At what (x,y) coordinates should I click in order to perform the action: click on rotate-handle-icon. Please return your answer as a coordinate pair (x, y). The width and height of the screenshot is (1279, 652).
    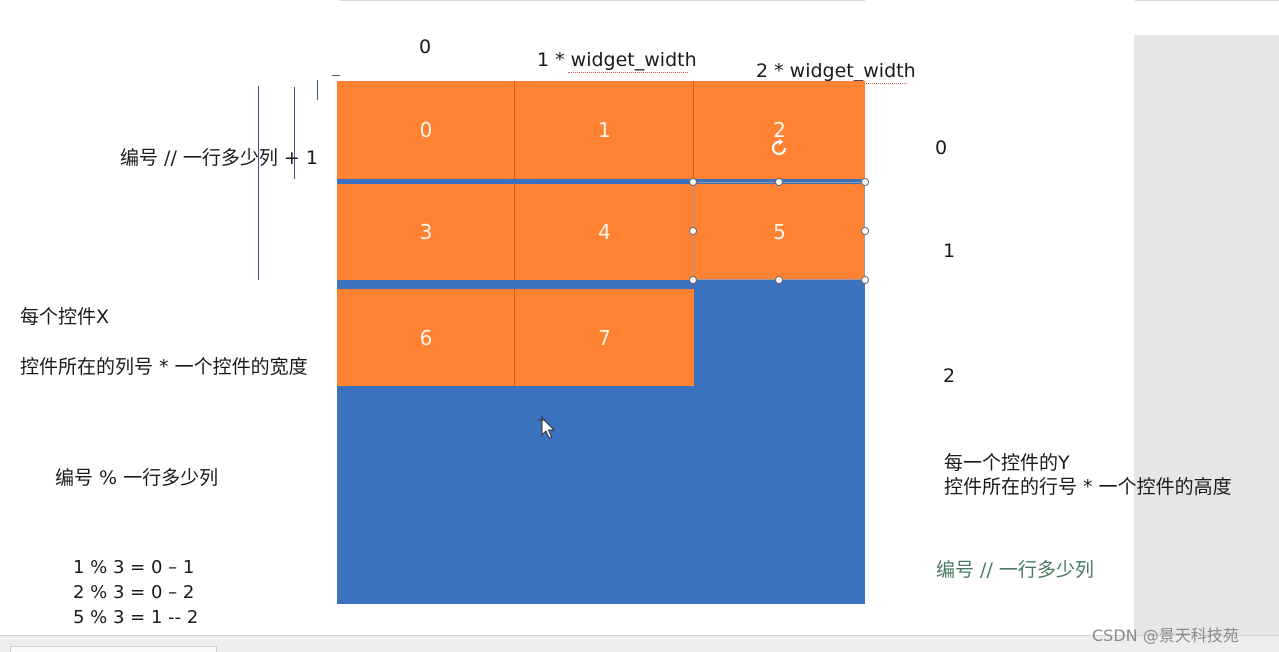
    Looking at the image, I should click on (779, 148).